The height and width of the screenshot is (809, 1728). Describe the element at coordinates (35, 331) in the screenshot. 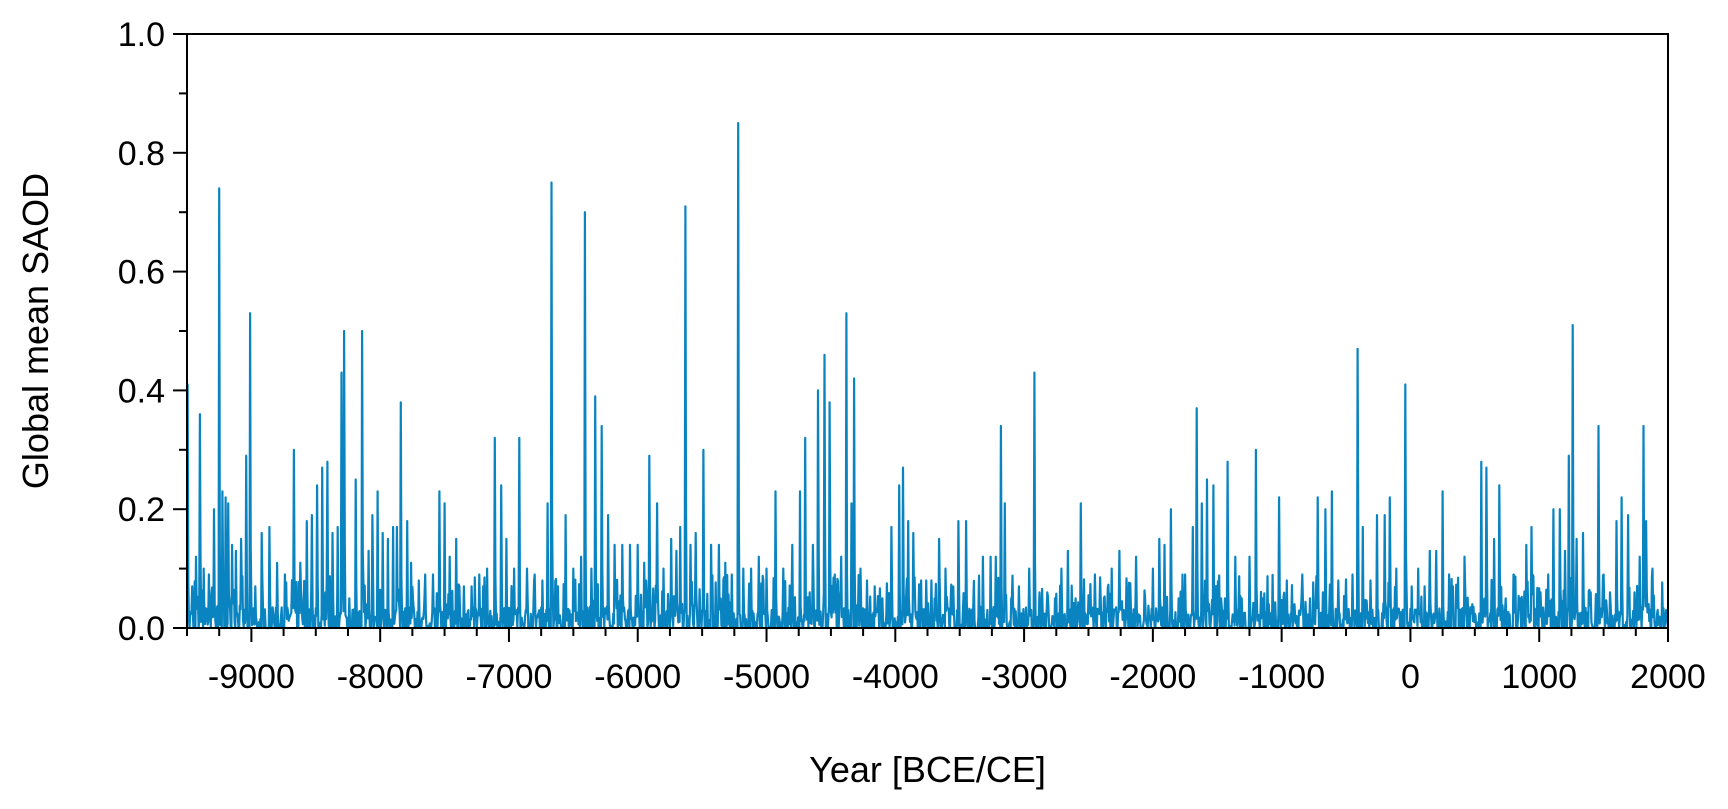

I see `y-axis-label: Global mean SAOD` at that location.